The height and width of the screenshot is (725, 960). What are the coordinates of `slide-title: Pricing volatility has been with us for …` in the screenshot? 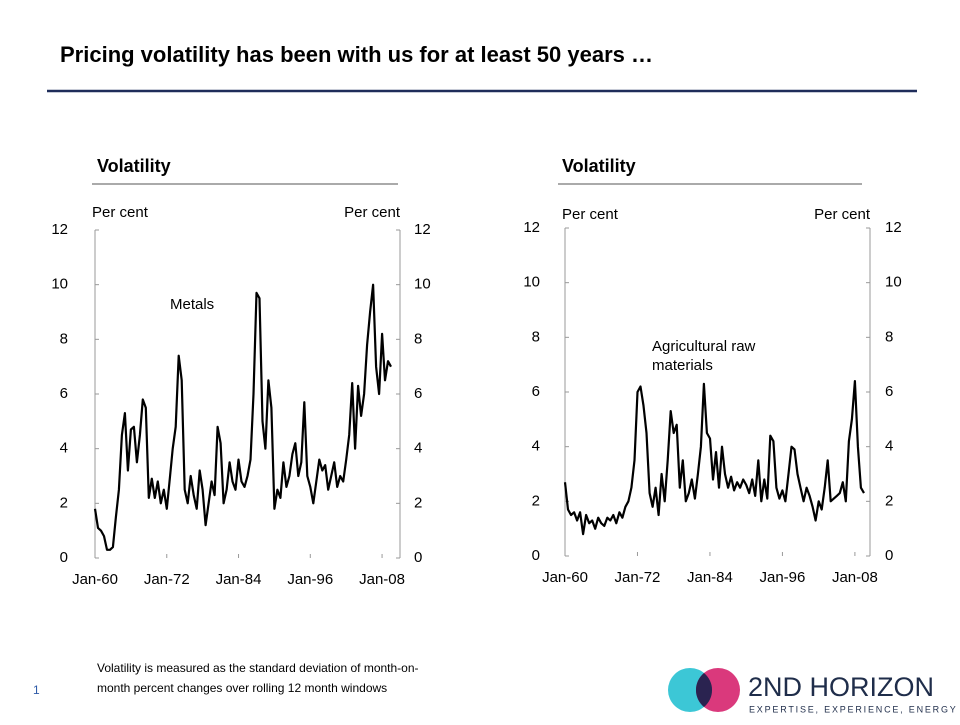 It's located at (356, 54).